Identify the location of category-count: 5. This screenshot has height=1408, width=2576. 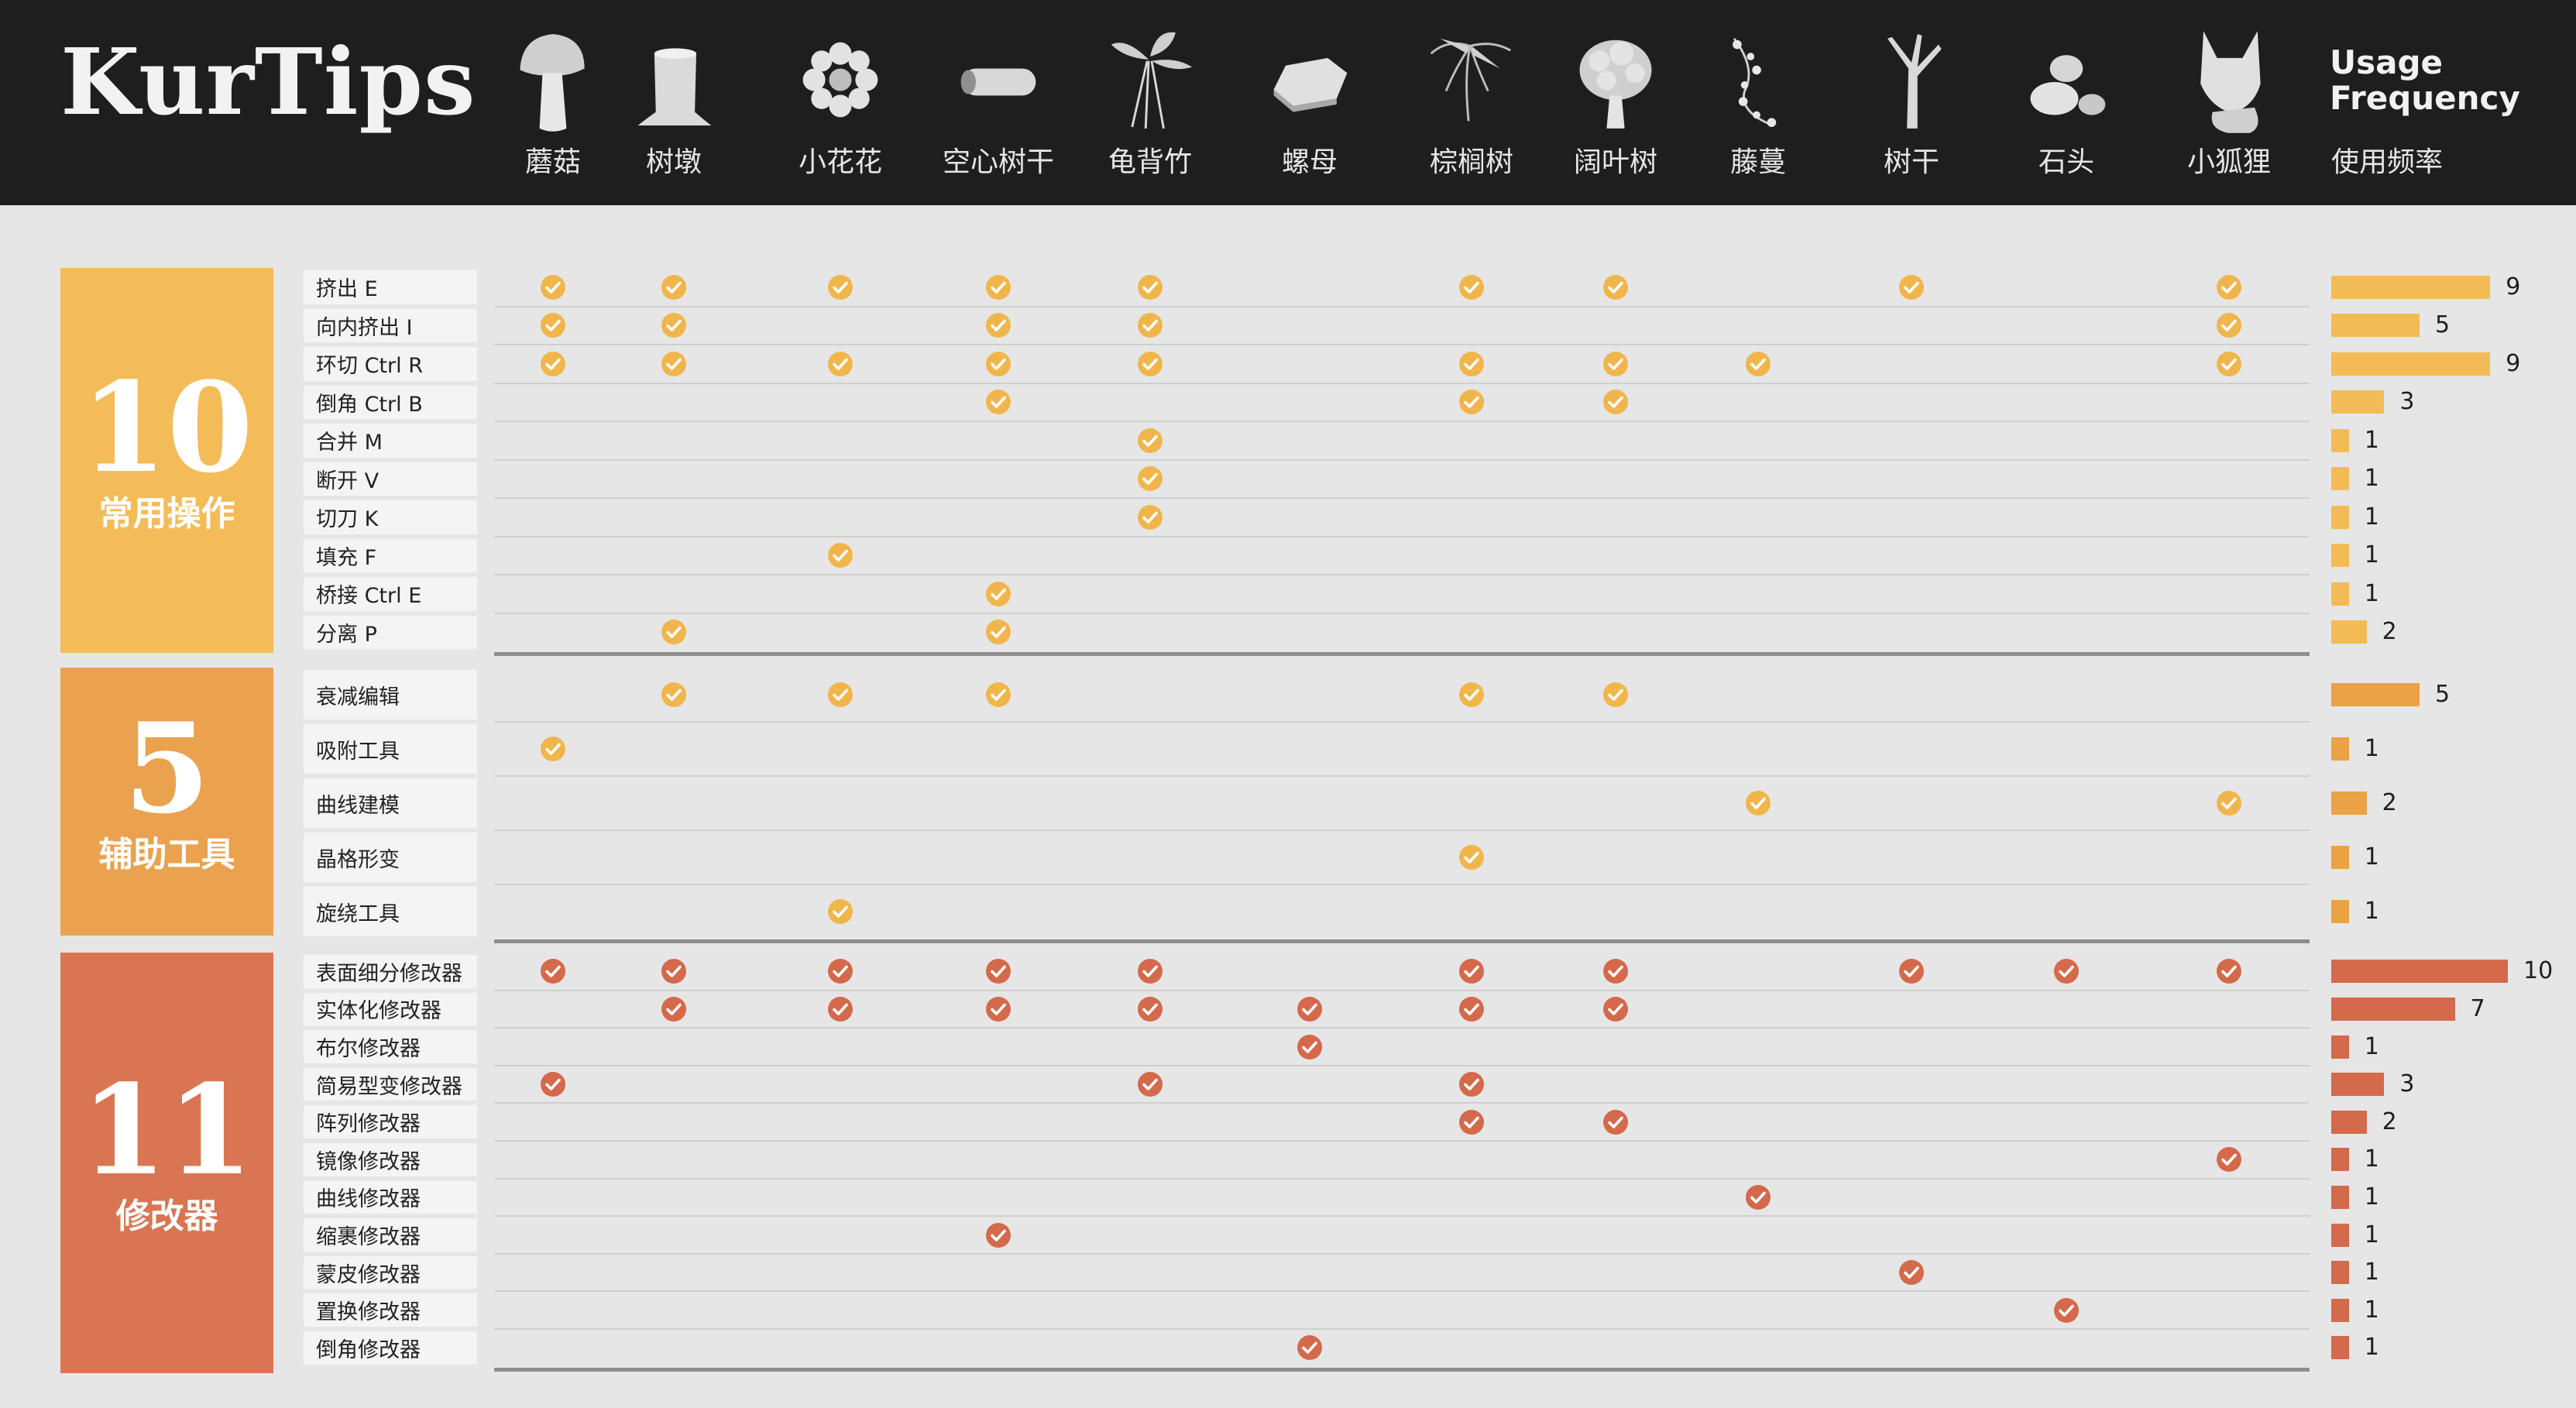
(167, 768).